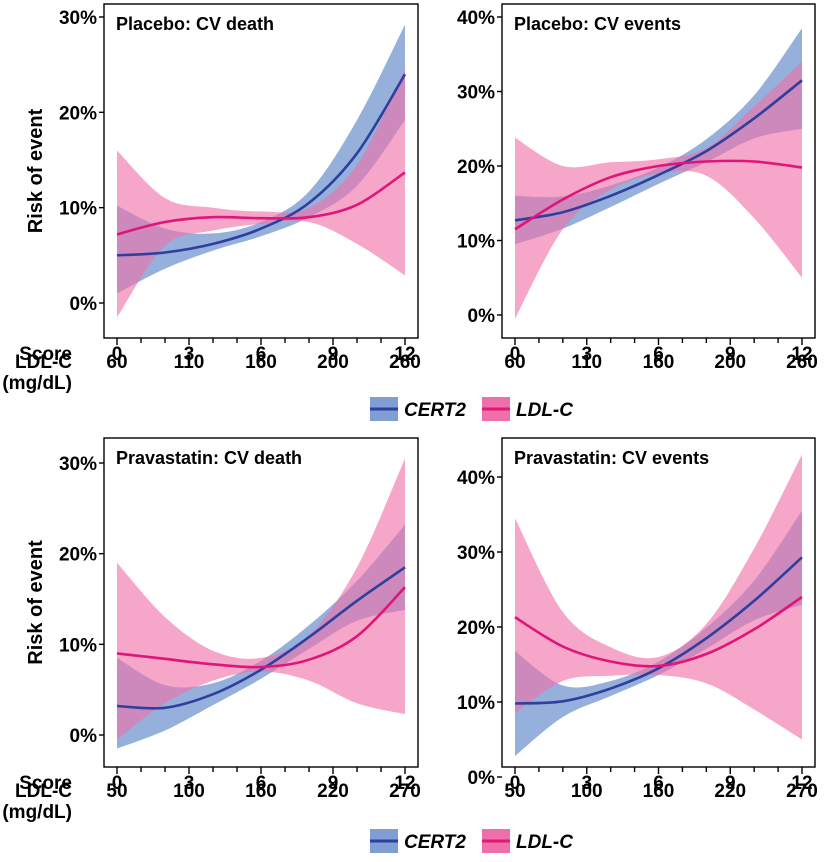  Describe the element at coordinates (471, 409) in the screenshot. I see `legend-1: CERT2 LDL-C` at that location.